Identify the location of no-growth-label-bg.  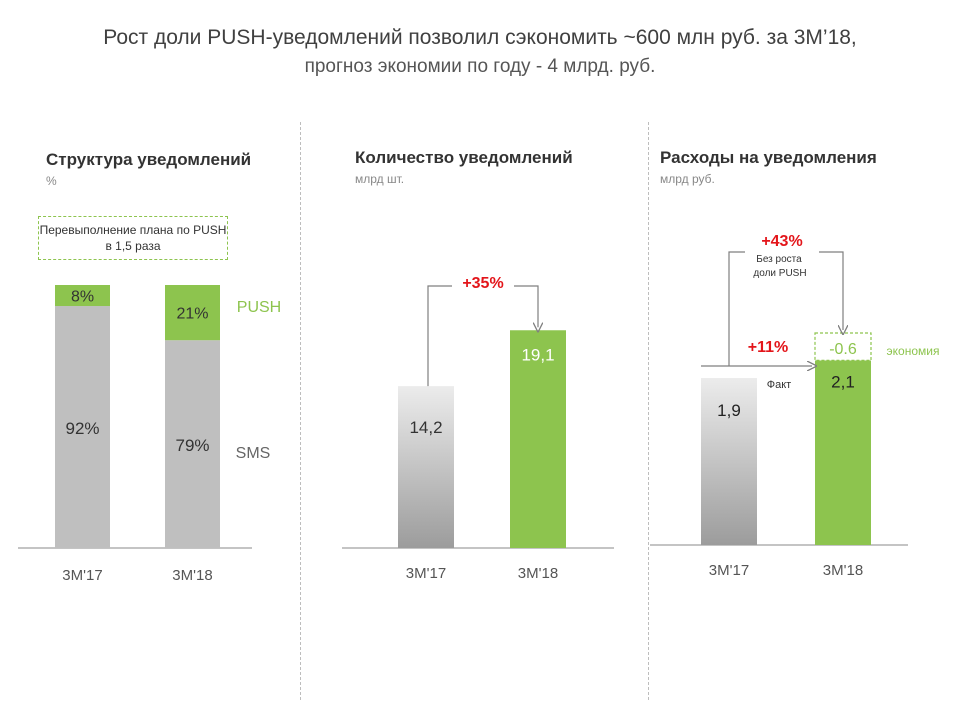
(782, 257).